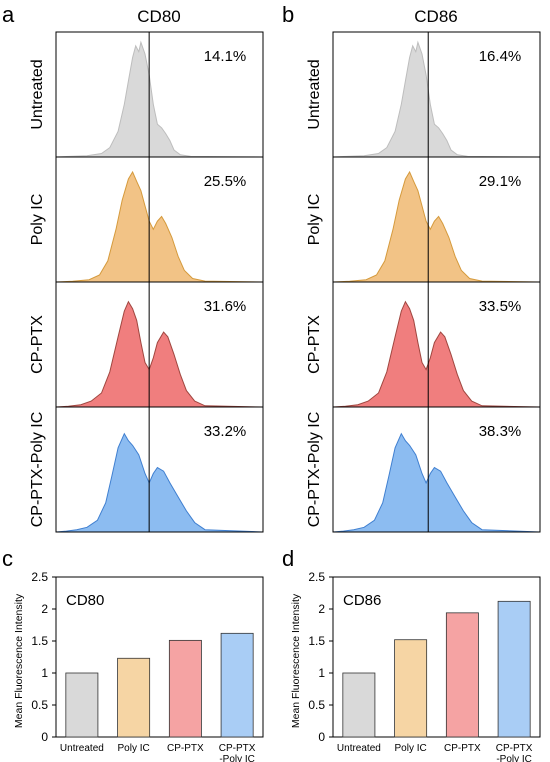  Describe the element at coordinates (288, 14) in the screenshot. I see `panel-letter-b: b` at that location.